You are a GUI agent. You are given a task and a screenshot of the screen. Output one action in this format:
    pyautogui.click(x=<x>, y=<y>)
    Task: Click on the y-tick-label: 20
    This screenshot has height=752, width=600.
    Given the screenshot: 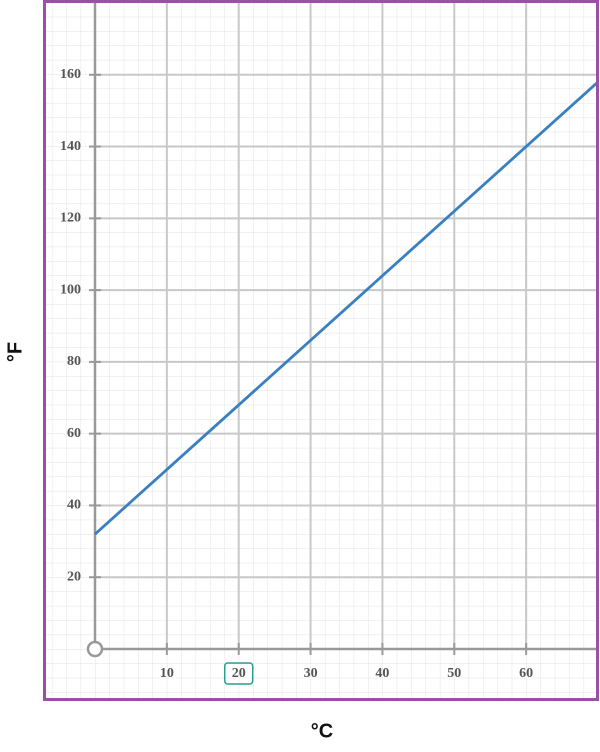 What is the action you would take?
    pyautogui.click(x=74, y=576)
    